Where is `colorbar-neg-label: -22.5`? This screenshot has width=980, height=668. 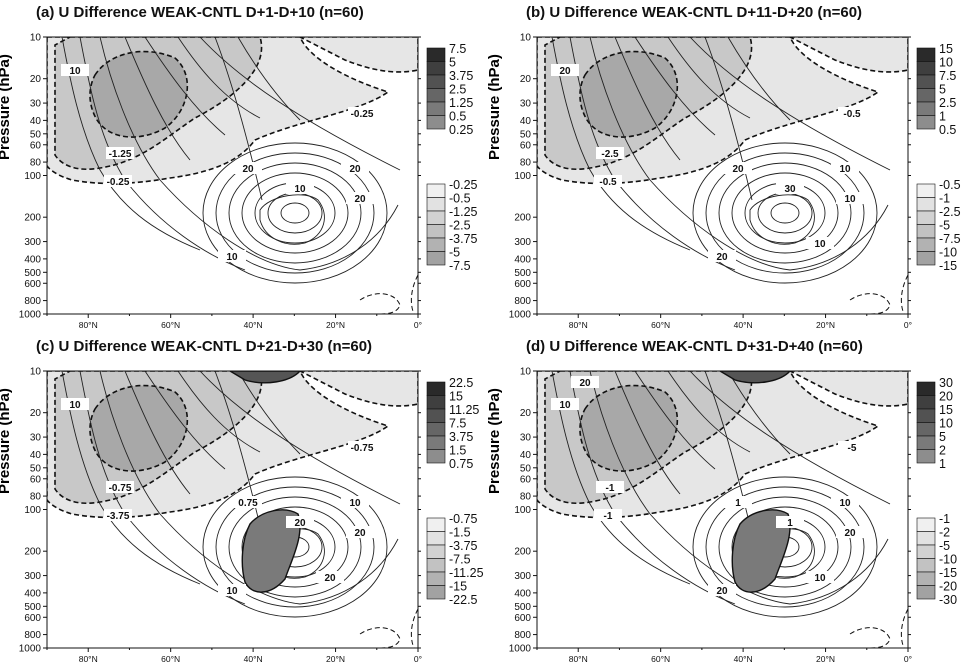 colorbar-neg-label: -22.5 is located at coordinates (463, 600).